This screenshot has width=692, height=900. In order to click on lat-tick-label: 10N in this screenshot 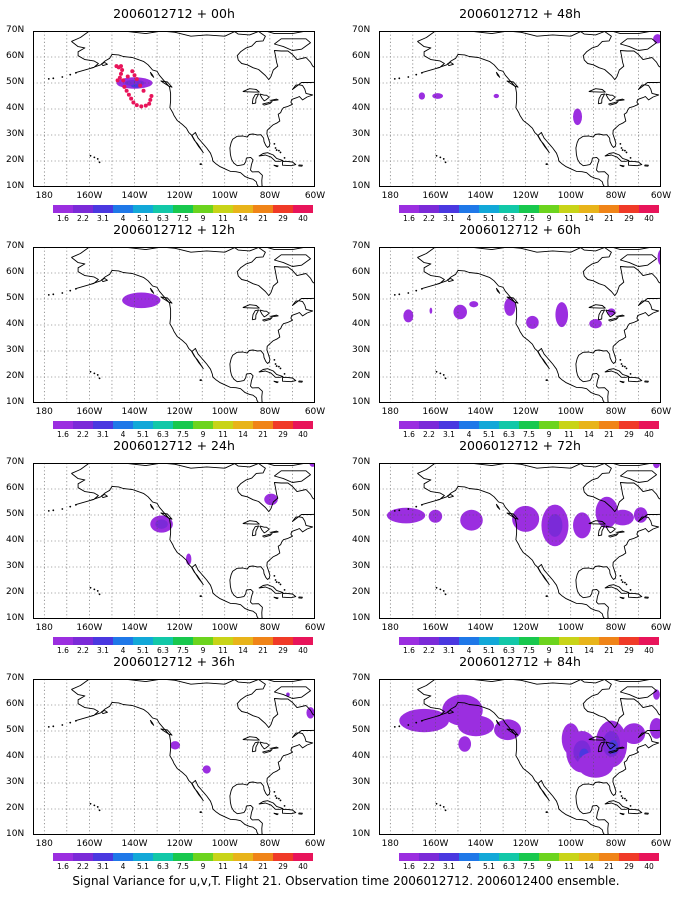, I will do `click(361, 186)`.